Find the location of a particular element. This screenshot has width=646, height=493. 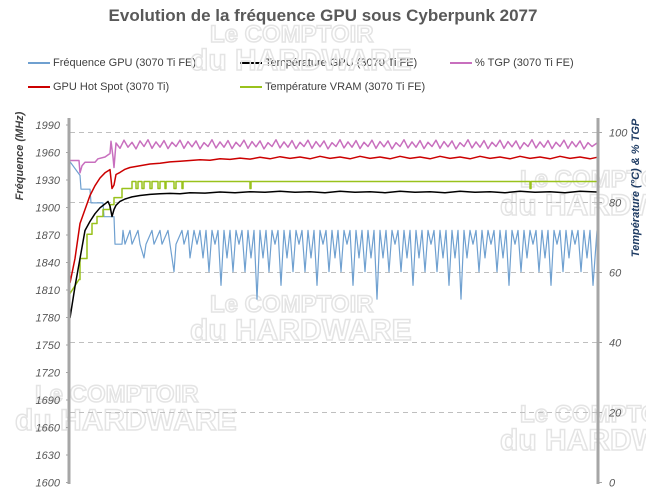

legend-item-temperature-vram: Température VRAM (3070 Ti FE) is located at coordinates (332, 87).